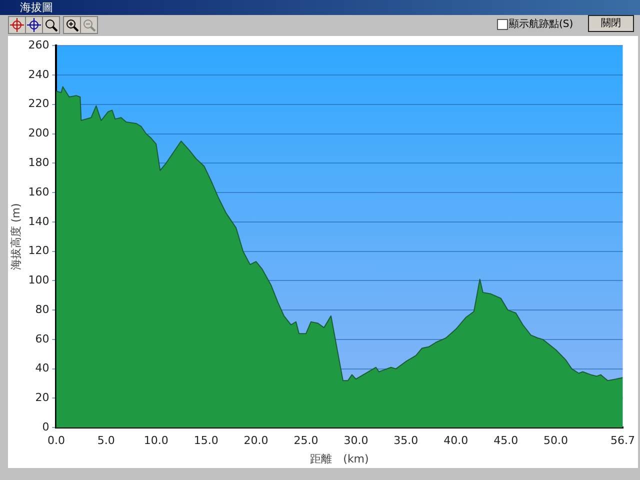 This screenshot has height=480, width=640. I want to click on x-tick-label: 50.0, so click(556, 441).